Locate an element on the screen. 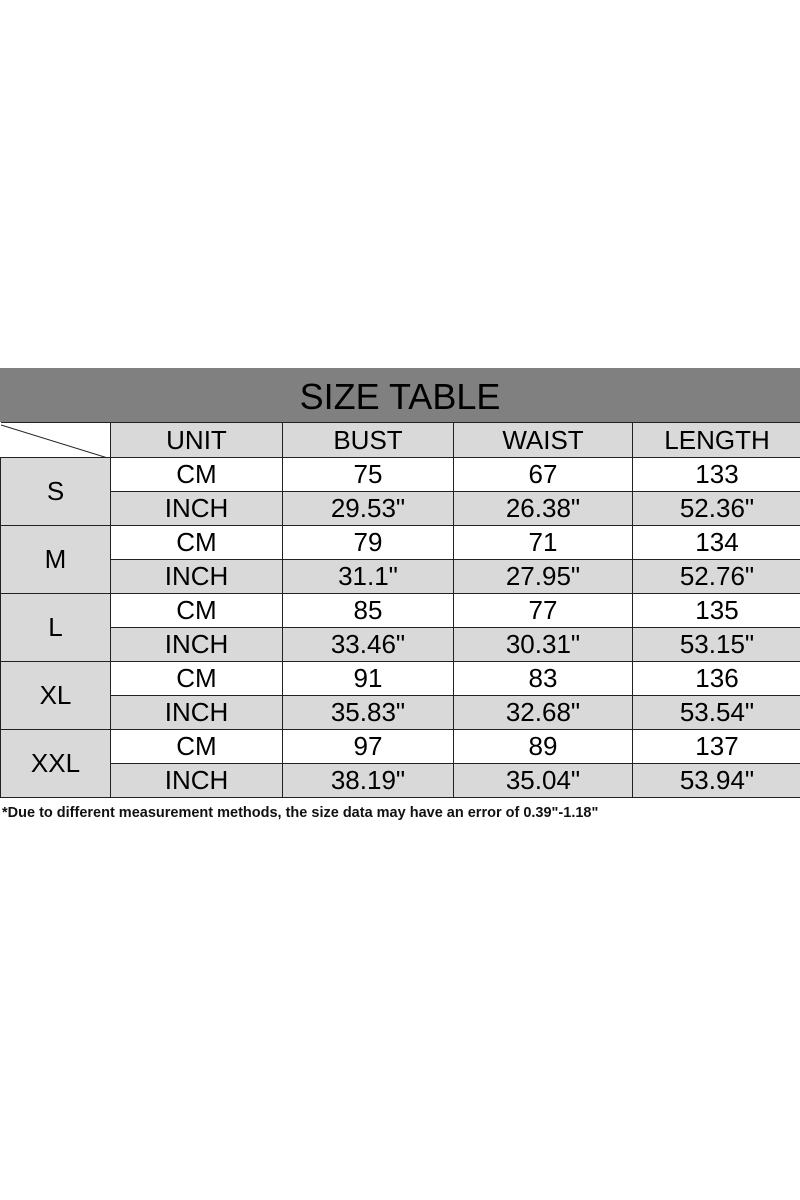  cell-bust: 79 is located at coordinates (368, 542).